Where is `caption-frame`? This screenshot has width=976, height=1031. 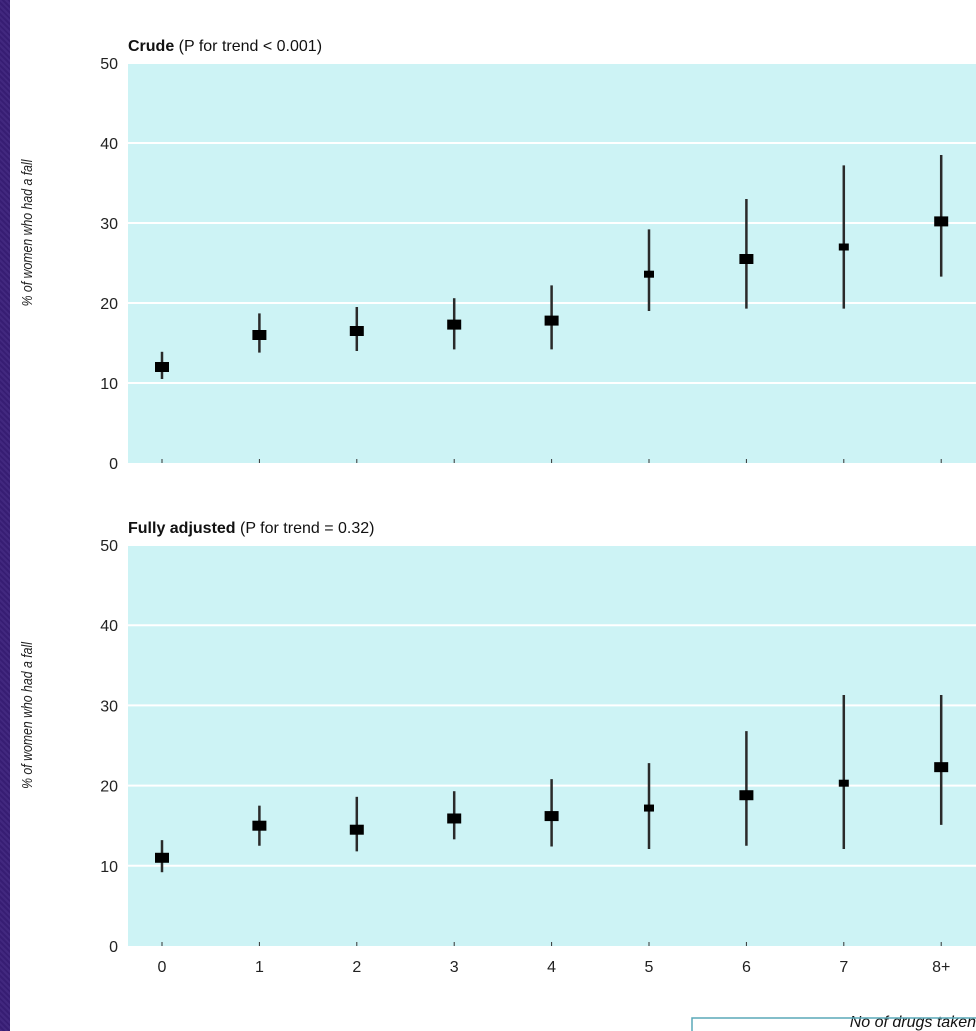
caption-frame is located at coordinates (833, 1024).